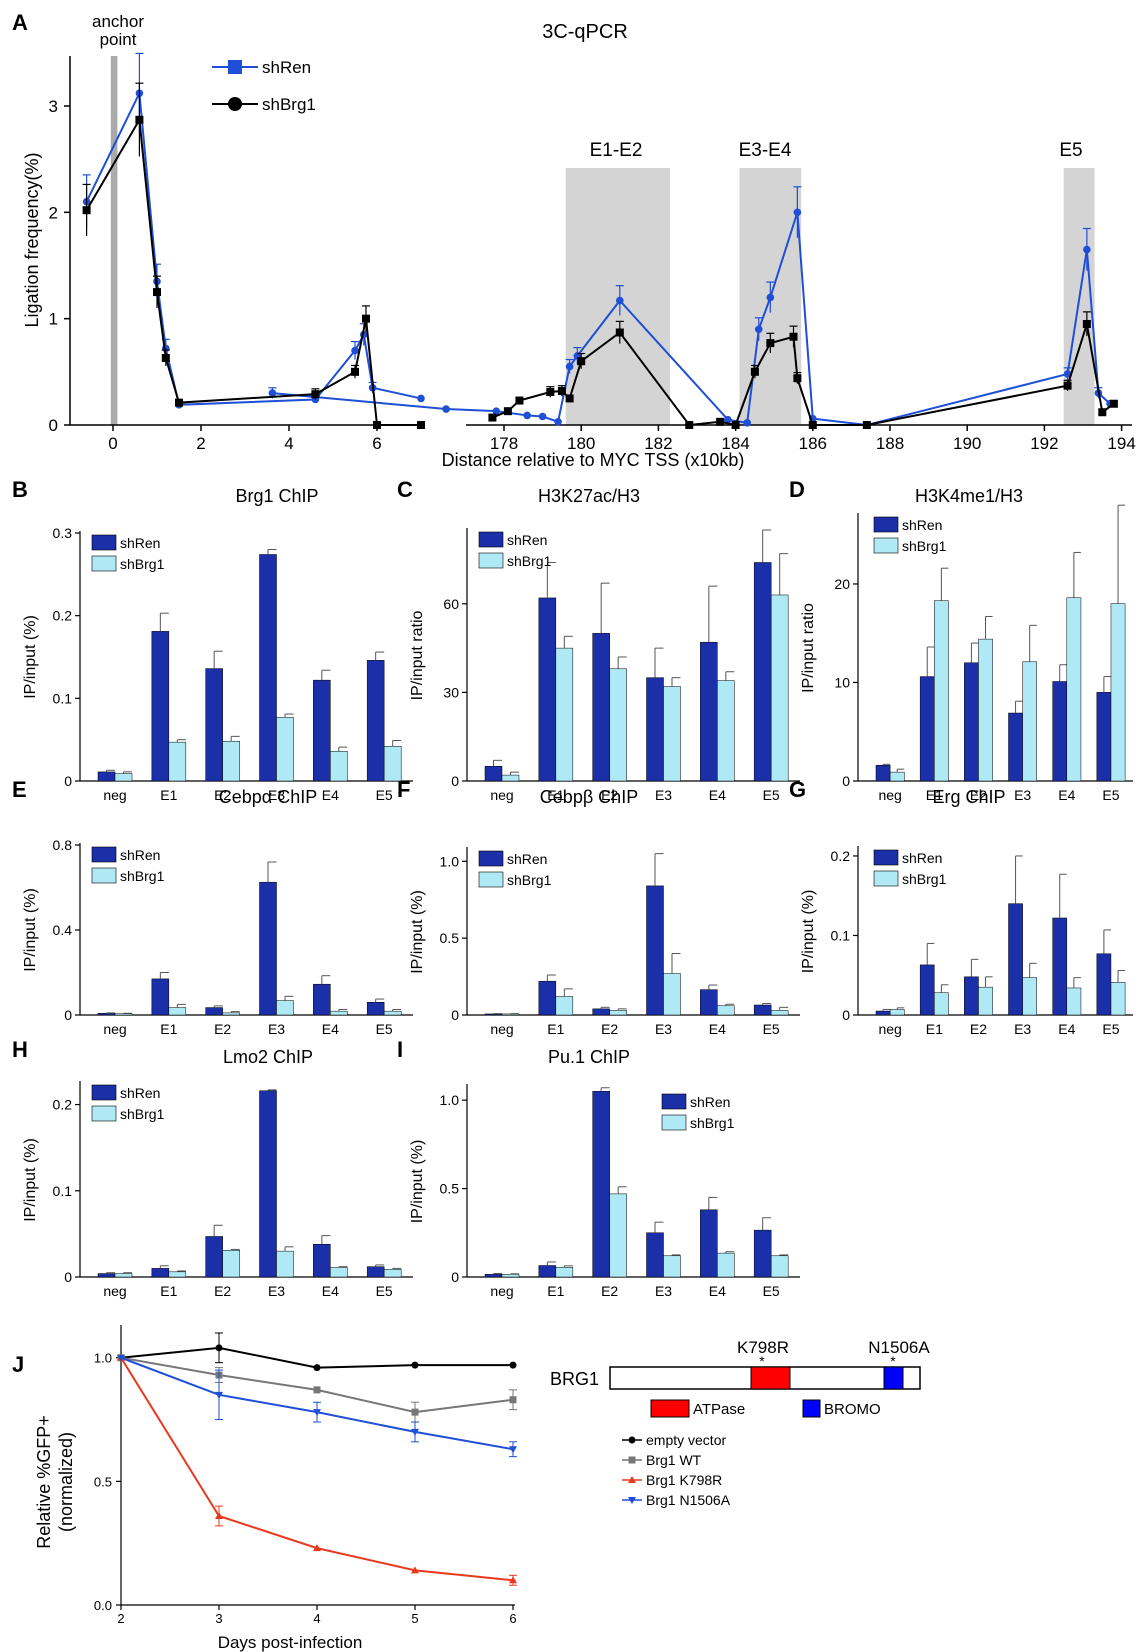  Describe the element at coordinates (414, 1618) in the screenshot. I see `x-tick-label: 5` at that location.